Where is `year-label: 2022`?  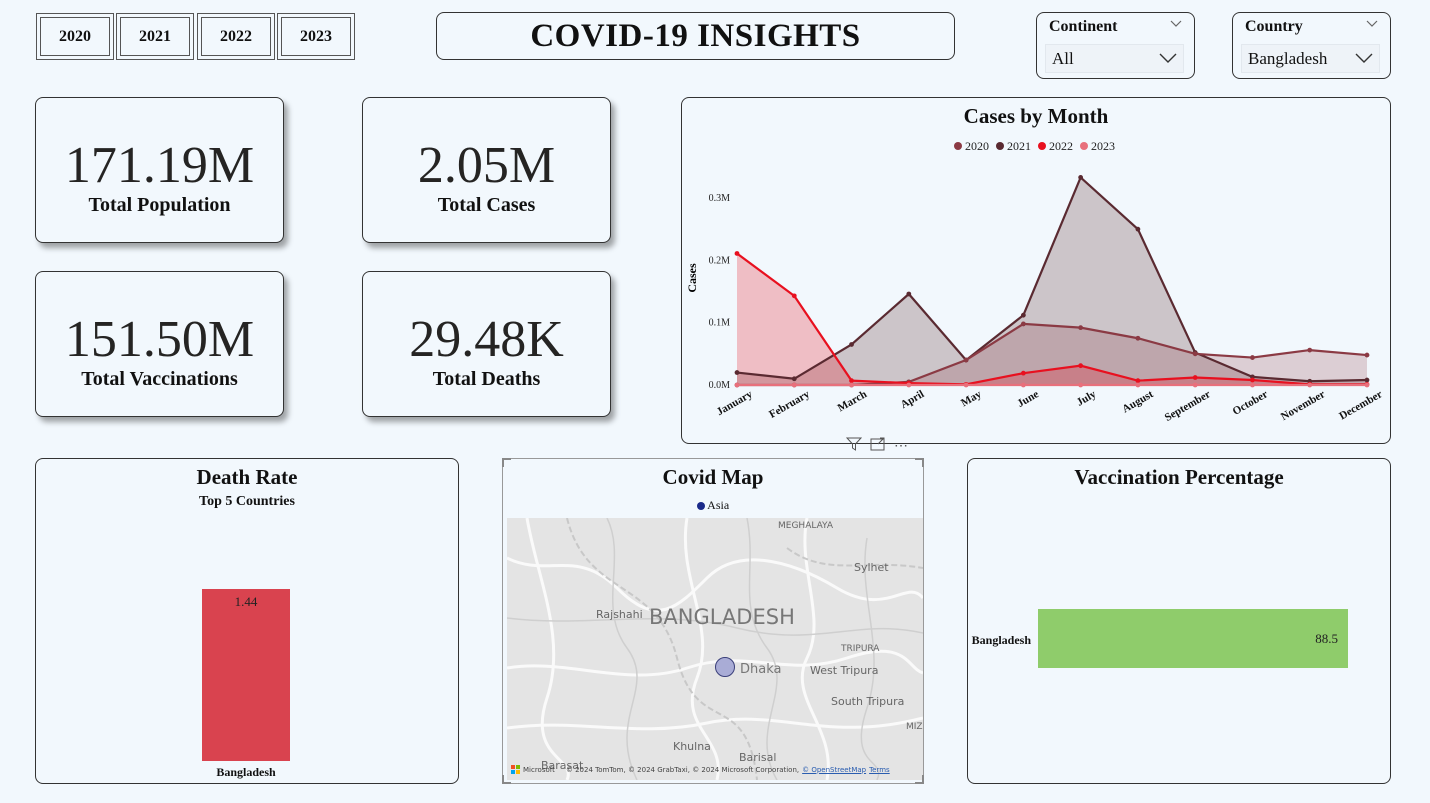 year-label: 2022 is located at coordinates (236, 36).